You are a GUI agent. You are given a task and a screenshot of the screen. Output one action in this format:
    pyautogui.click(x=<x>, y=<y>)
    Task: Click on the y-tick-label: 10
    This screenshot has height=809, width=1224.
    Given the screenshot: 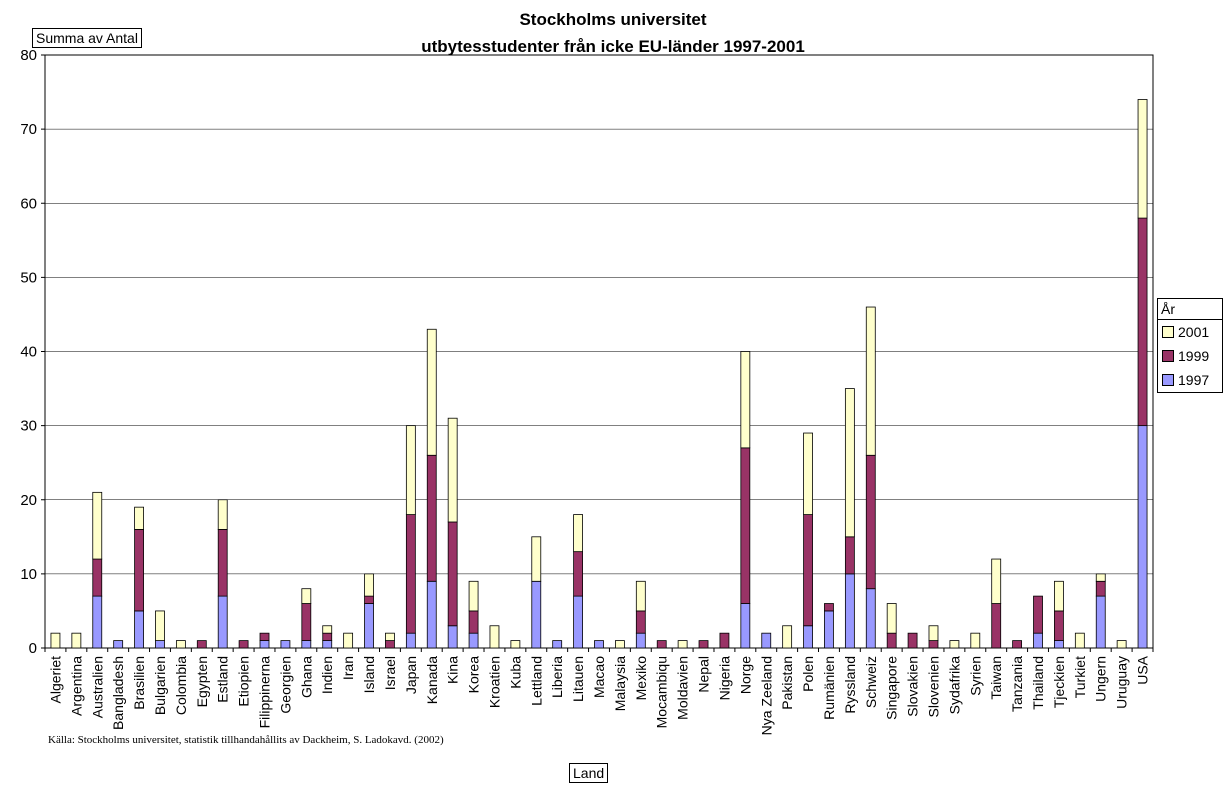 What is the action you would take?
    pyautogui.click(x=28, y=574)
    